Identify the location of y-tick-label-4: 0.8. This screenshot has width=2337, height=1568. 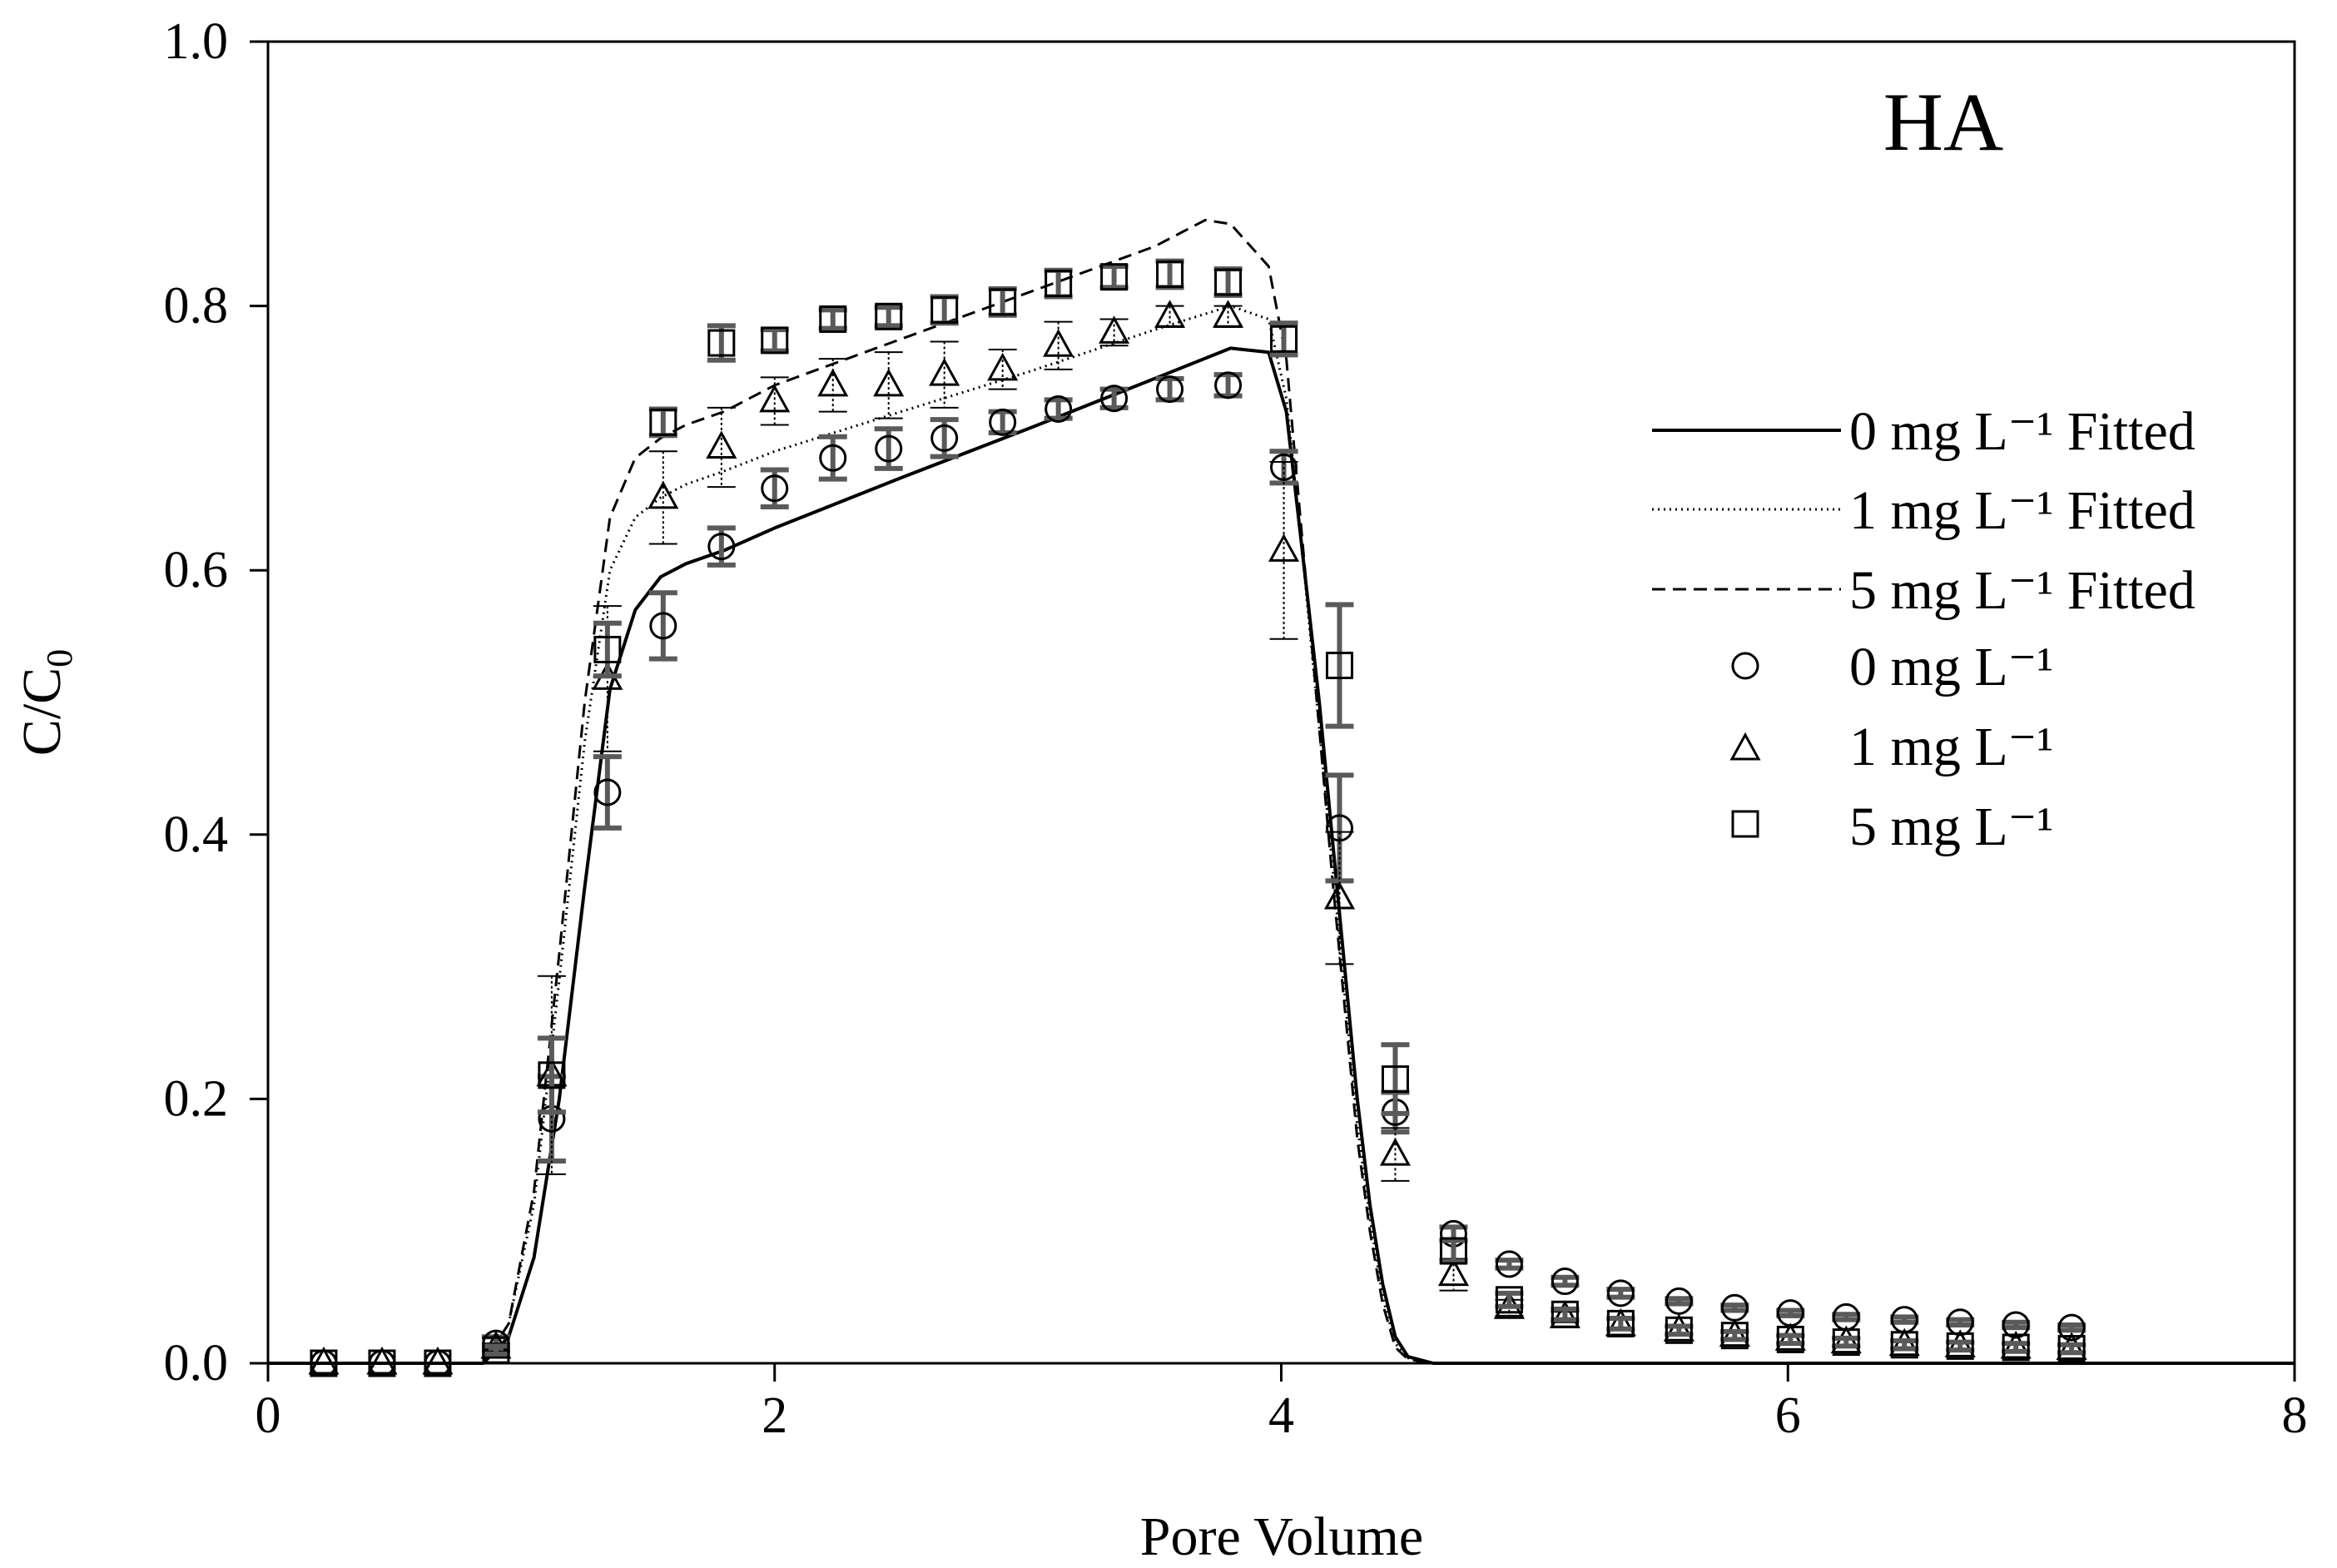
(196, 306).